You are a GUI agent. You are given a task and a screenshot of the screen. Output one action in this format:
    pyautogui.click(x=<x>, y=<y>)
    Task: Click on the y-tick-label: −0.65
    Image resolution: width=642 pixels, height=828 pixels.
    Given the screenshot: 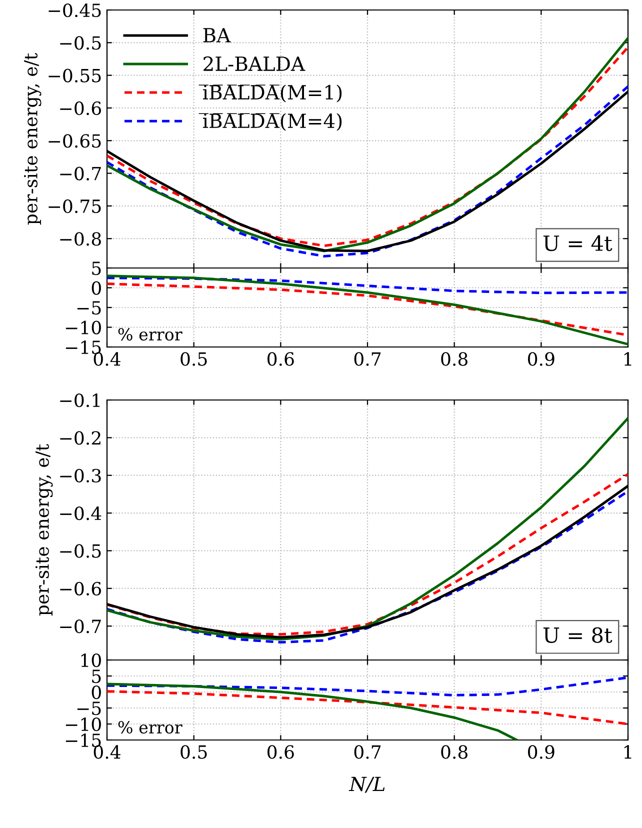 What is the action you would take?
    pyautogui.click(x=74, y=141)
    